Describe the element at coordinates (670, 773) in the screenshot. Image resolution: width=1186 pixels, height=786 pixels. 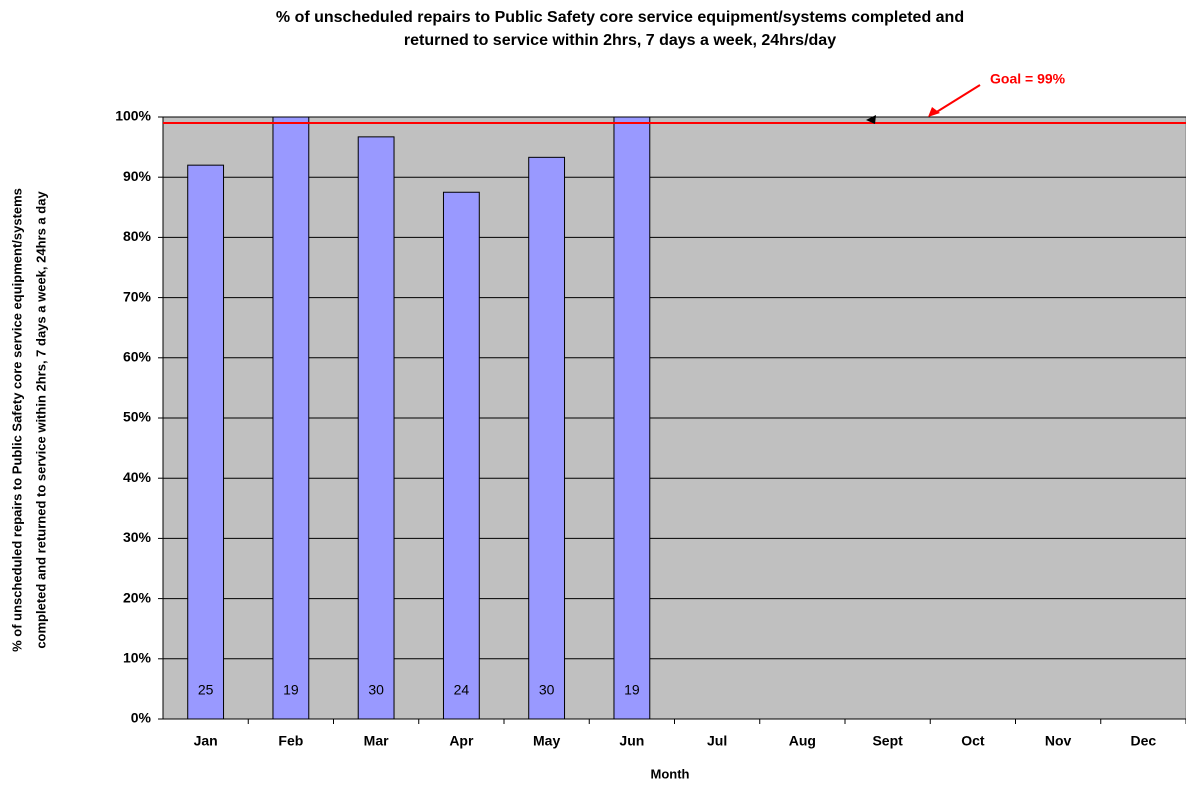
I see `x-axis-label: Month` at that location.